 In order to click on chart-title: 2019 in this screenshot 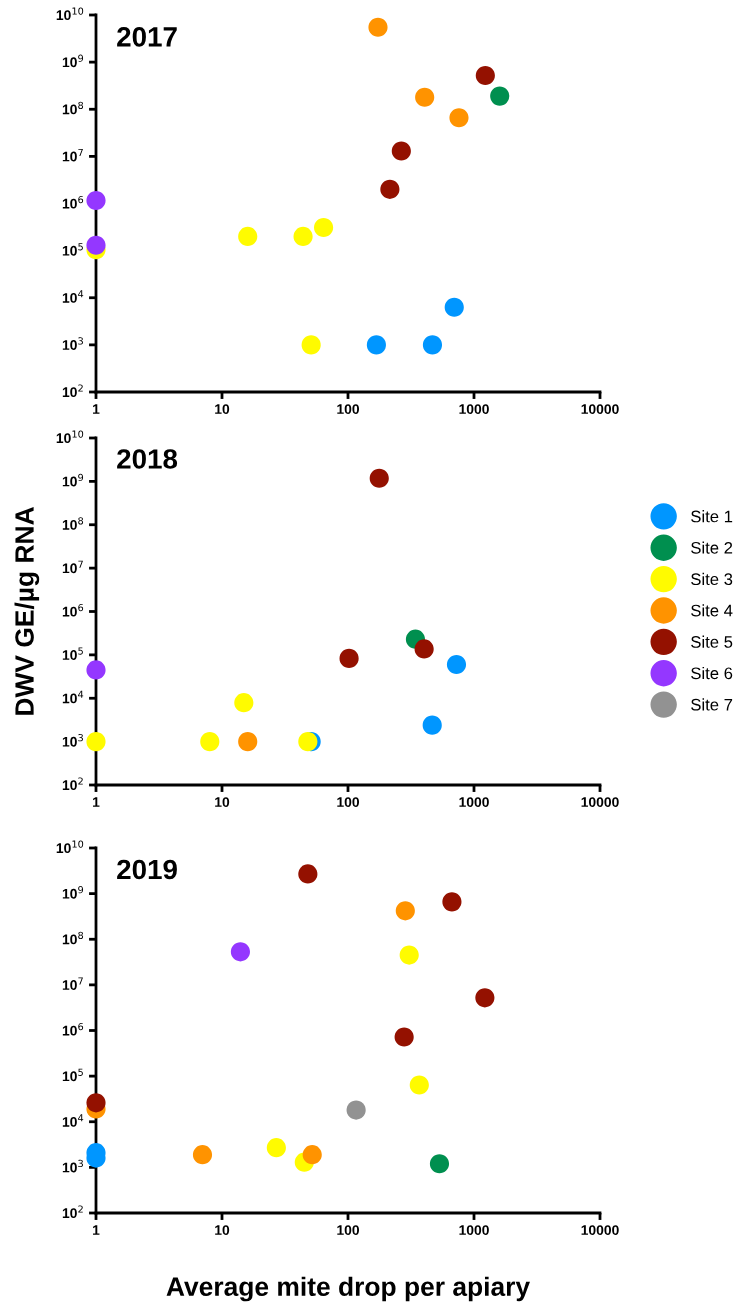, I will do `click(147, 869)`.